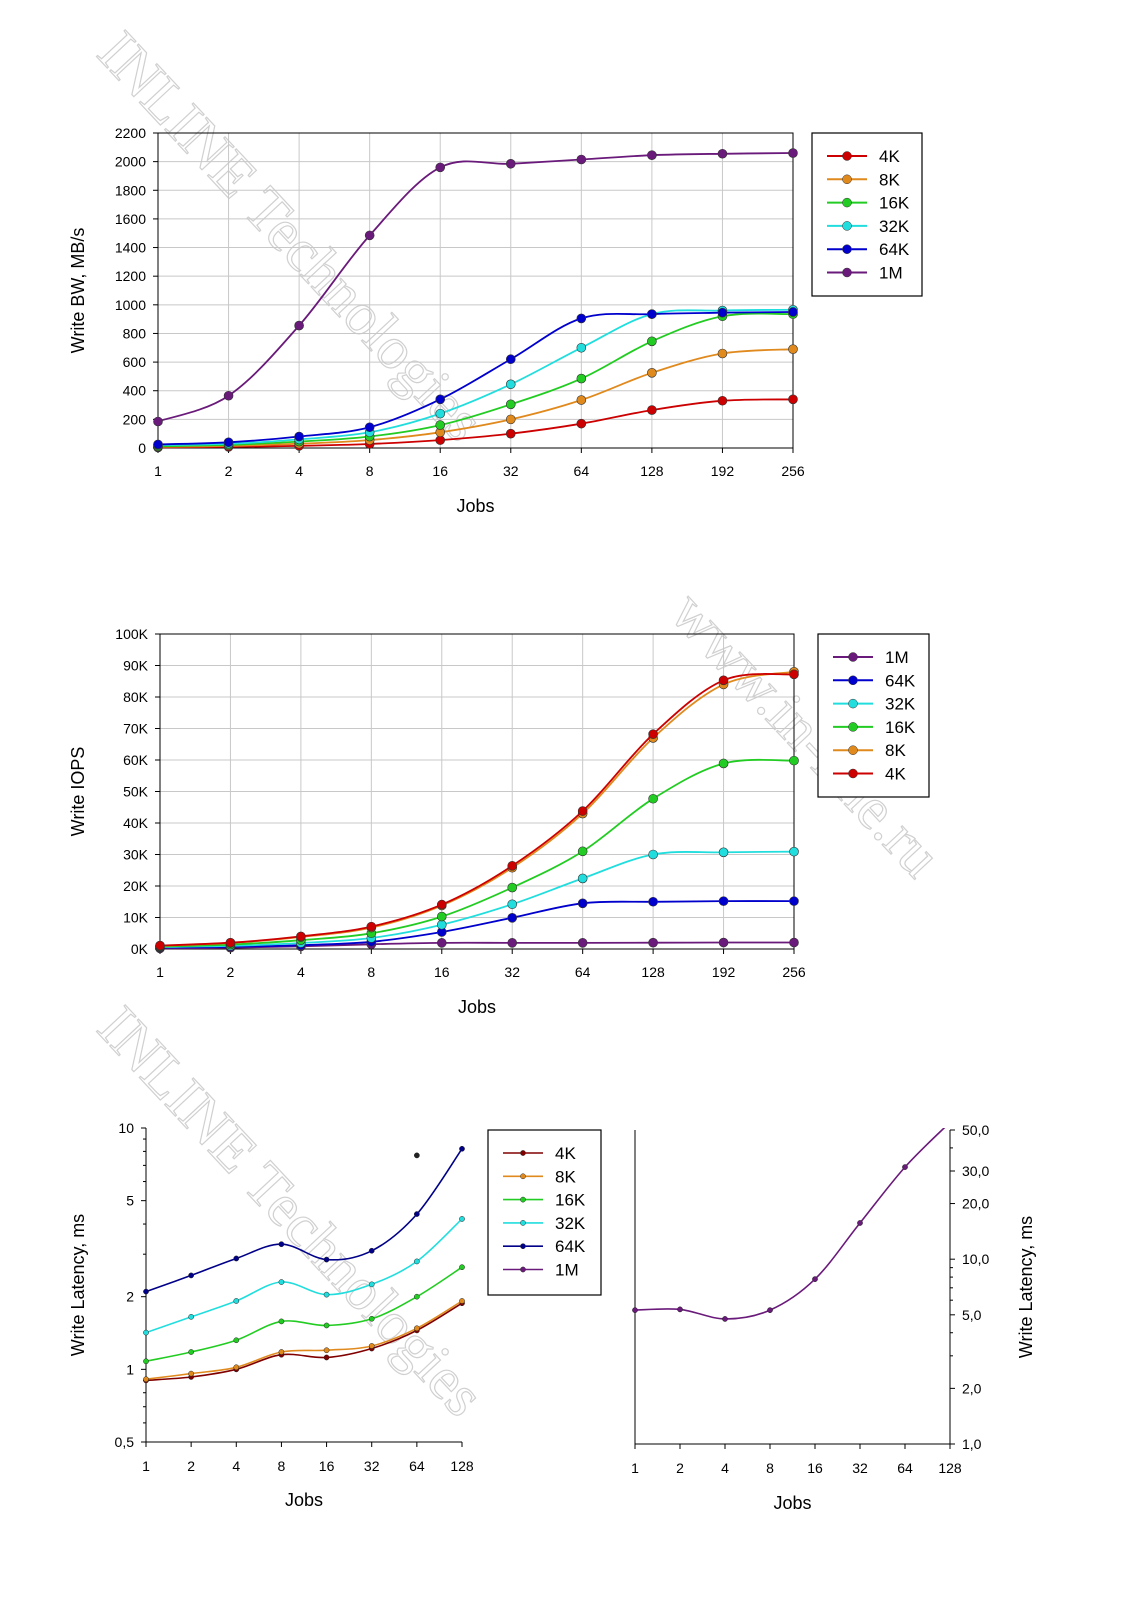 The image size is (1132, 1600). Describe the element at coordinates (299, 471) in the screenshot. I see `x-tick-label: 4` at that location.